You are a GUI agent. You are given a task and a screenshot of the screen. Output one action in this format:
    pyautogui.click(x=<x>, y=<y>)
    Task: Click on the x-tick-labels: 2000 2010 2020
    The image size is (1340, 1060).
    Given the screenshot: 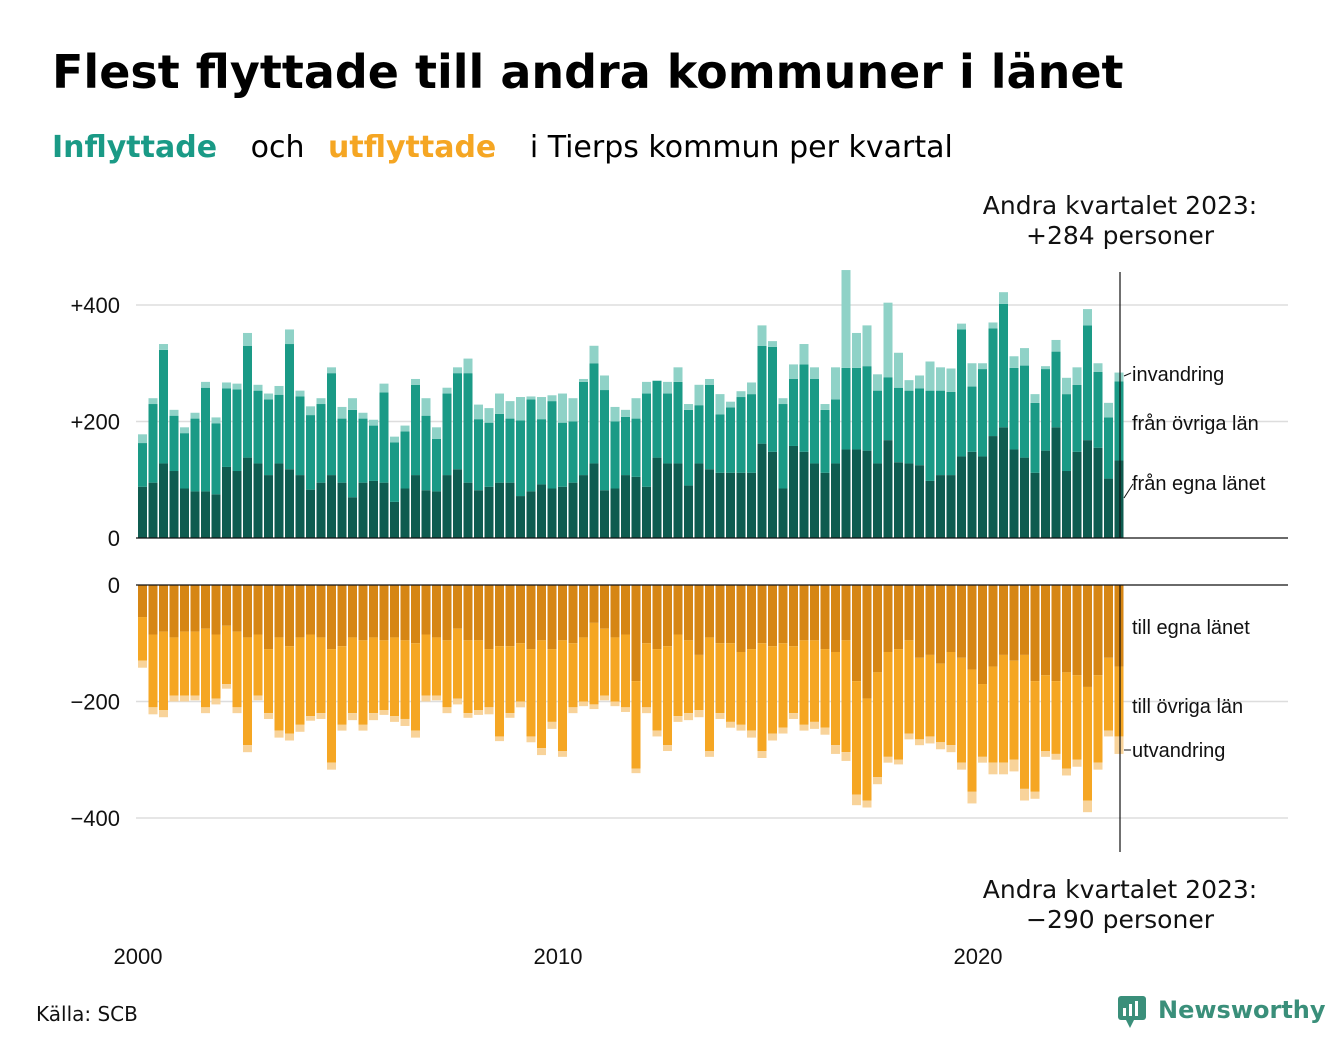 What is the action you would take?
    pyautogui.click(x=558, y=956)
    